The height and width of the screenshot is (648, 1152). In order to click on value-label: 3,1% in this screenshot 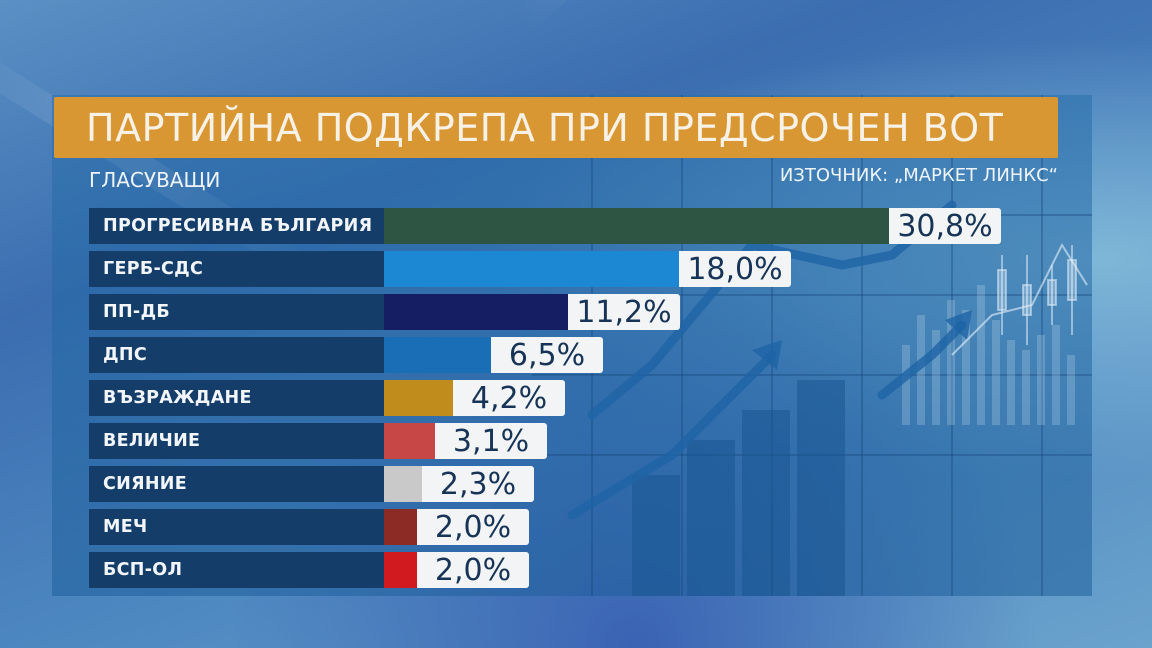, I will do `click(491, 441)`.